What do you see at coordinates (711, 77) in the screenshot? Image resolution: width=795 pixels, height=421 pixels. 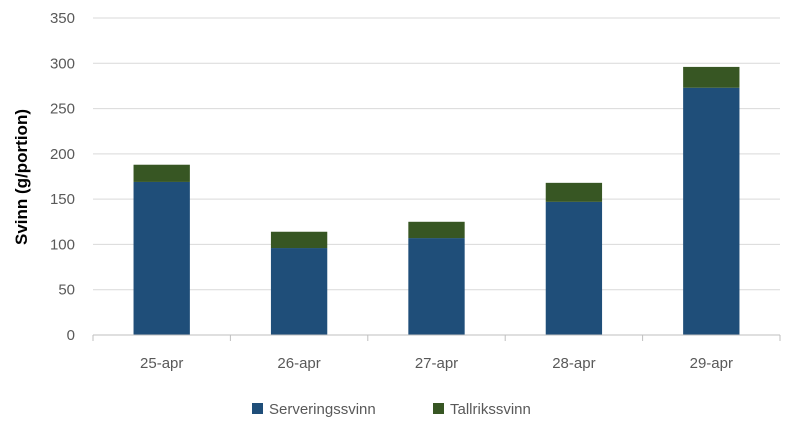 I see `bar-tallrikssvinn-29-apr` at bounding box center [711, 77].